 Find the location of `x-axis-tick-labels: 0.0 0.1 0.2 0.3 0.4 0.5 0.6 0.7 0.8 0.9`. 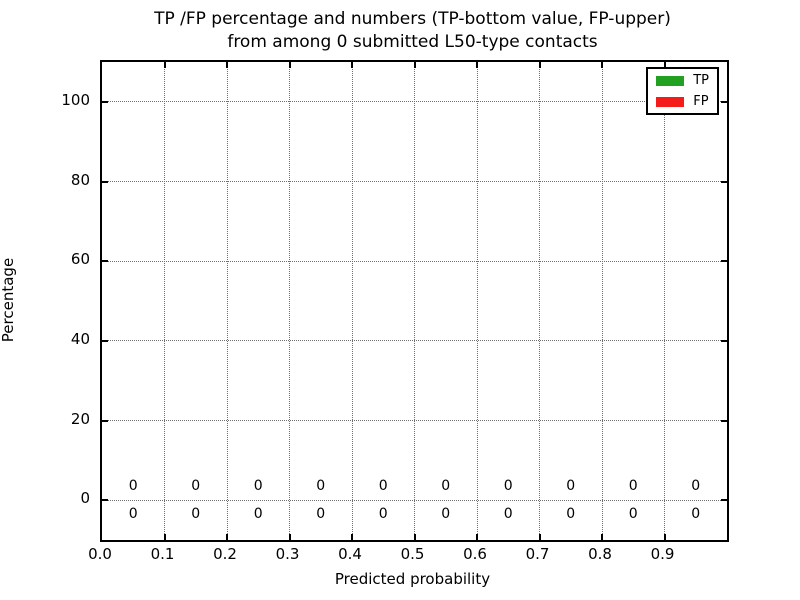

x-axis-tick-labels: 0.0 0.1 0.2 0.3 0.4 0.5 0.6 0.7 0.8 0.9 is located at coordinates (407, 554).